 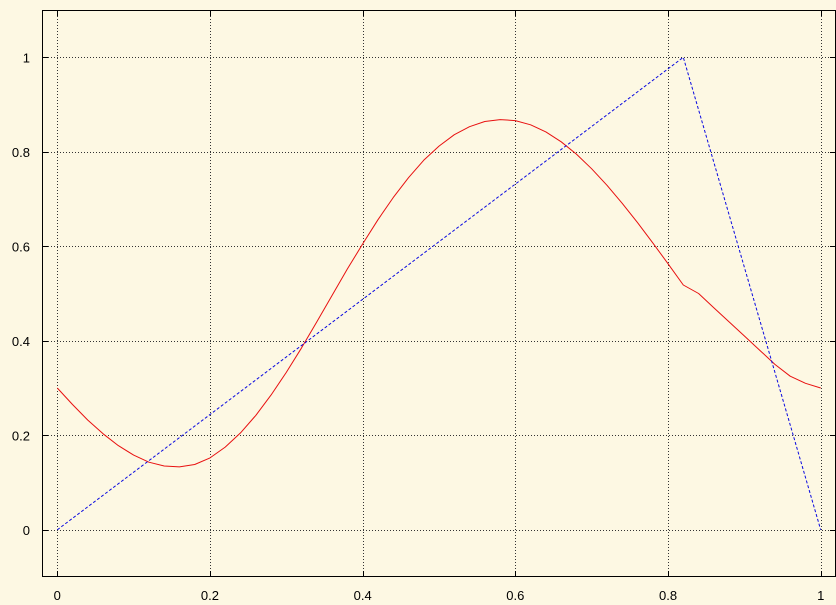 What do you see at coordinates (21, 435) in the screenshot?
I see `y-tick-label: 0.2` at bounding box center [21, 435].